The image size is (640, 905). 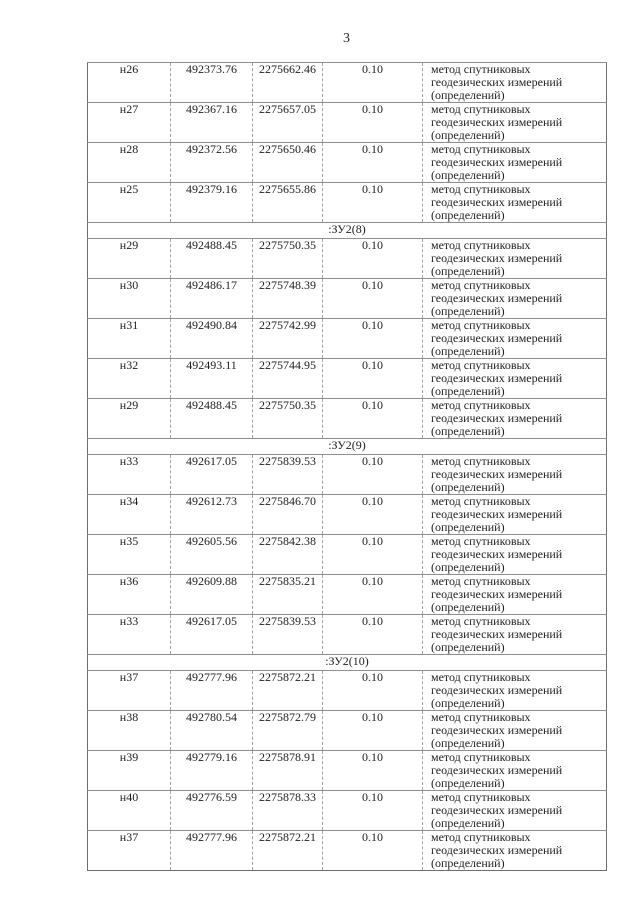 What do you see at coordinates (347, 446) in the screenshot?
I see `section-header: :ЗУ2(9)` at bounding box center [347, 446].